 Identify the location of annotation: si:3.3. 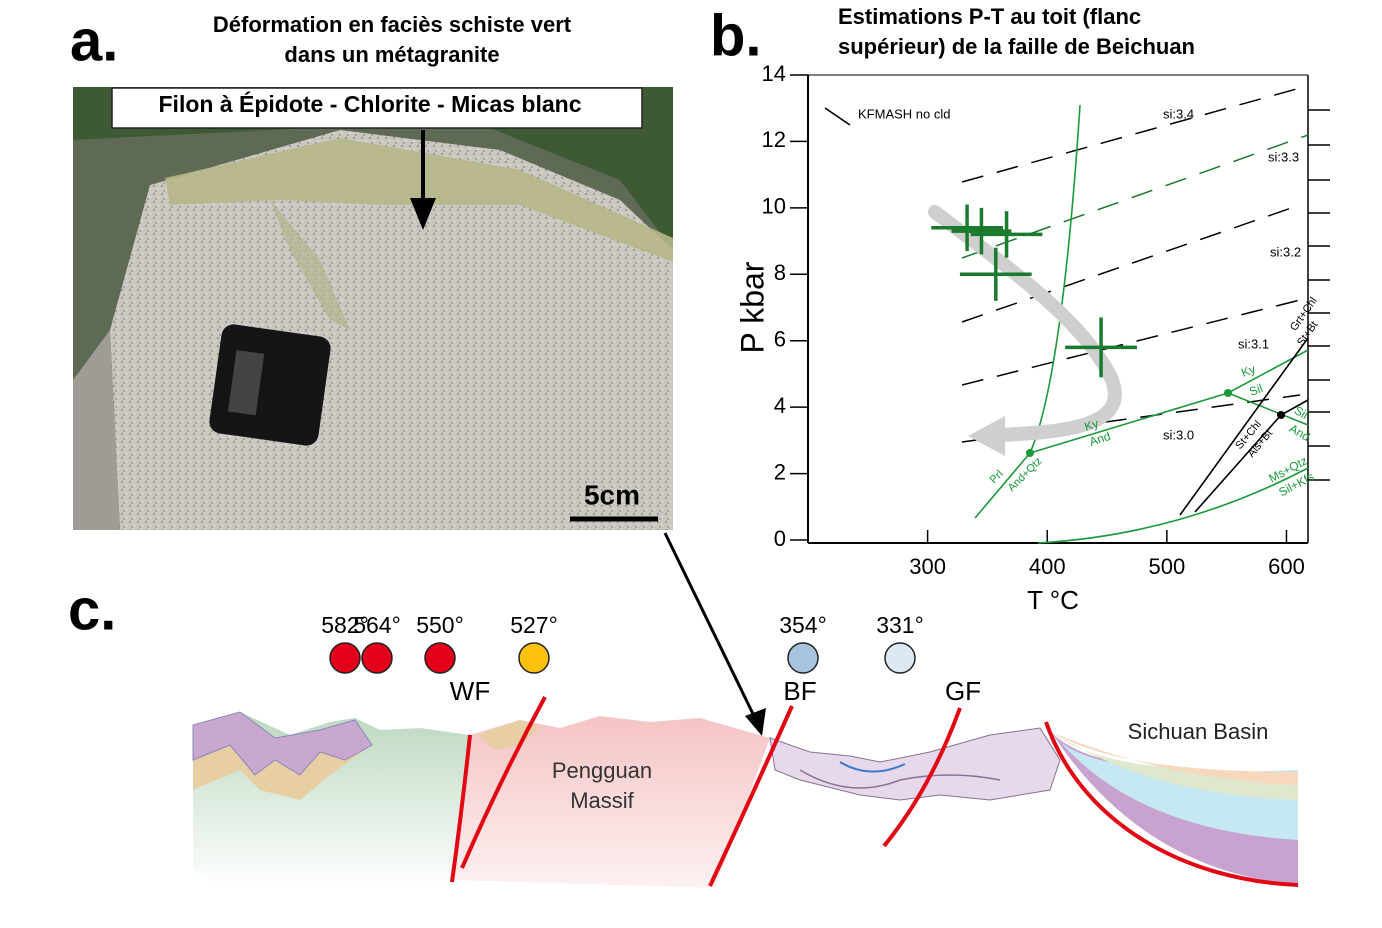
(1283, 156).